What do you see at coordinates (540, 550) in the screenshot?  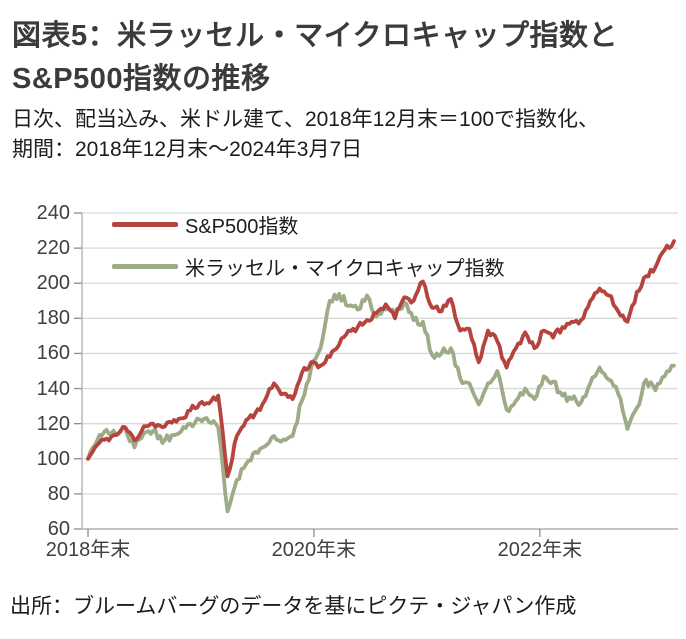 I see `x-axis-label: 2022年末` at bounding box center [540, 550].